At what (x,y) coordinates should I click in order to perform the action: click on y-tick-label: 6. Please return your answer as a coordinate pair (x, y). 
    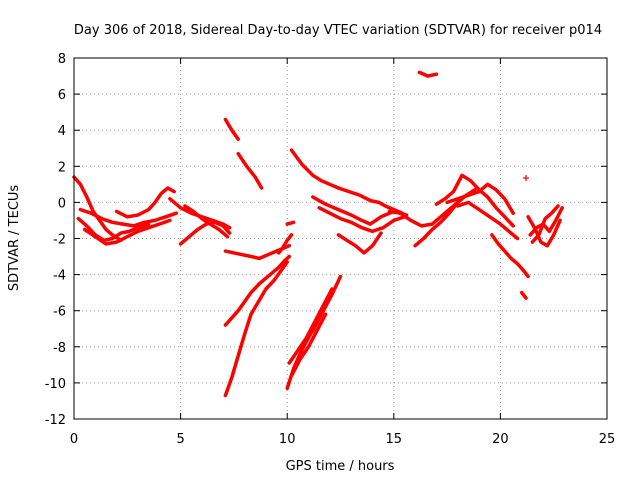
    Looking at the image, I should click on (62, 95).